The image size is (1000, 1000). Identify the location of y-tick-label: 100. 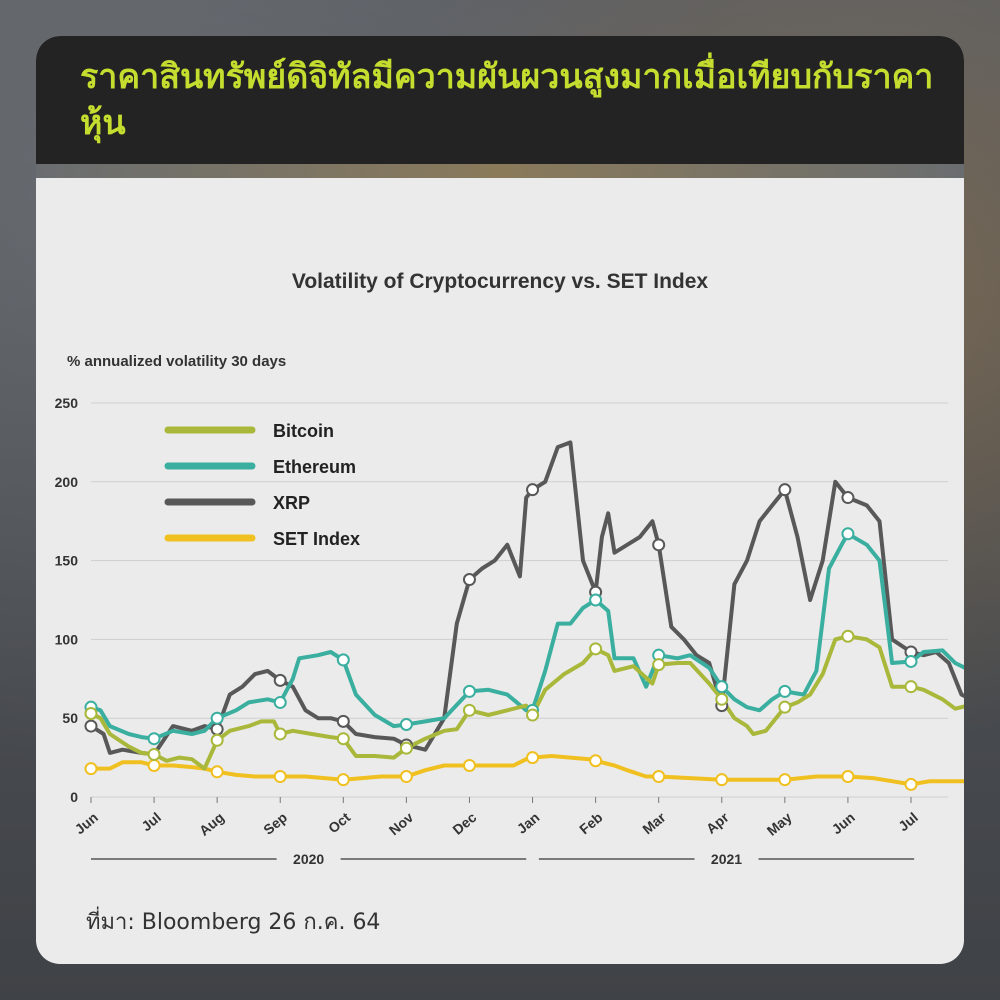
(67, 639).